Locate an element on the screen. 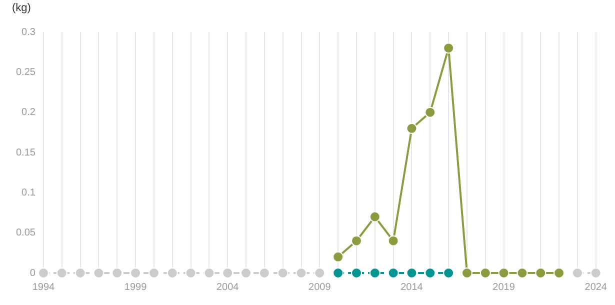 The image size is (615, 305). x-tick-label: 2024 is located at coordinates (596, 287).